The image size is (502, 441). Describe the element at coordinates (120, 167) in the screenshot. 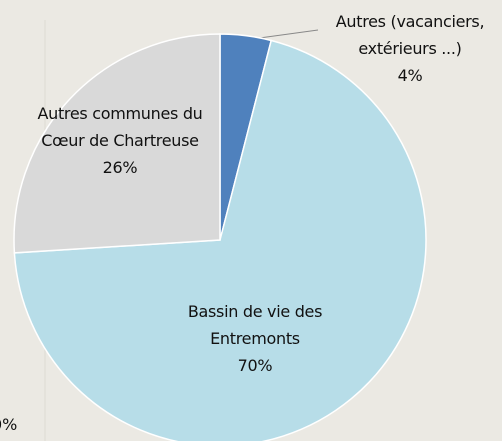

I see `value-label: 26%` at that location.